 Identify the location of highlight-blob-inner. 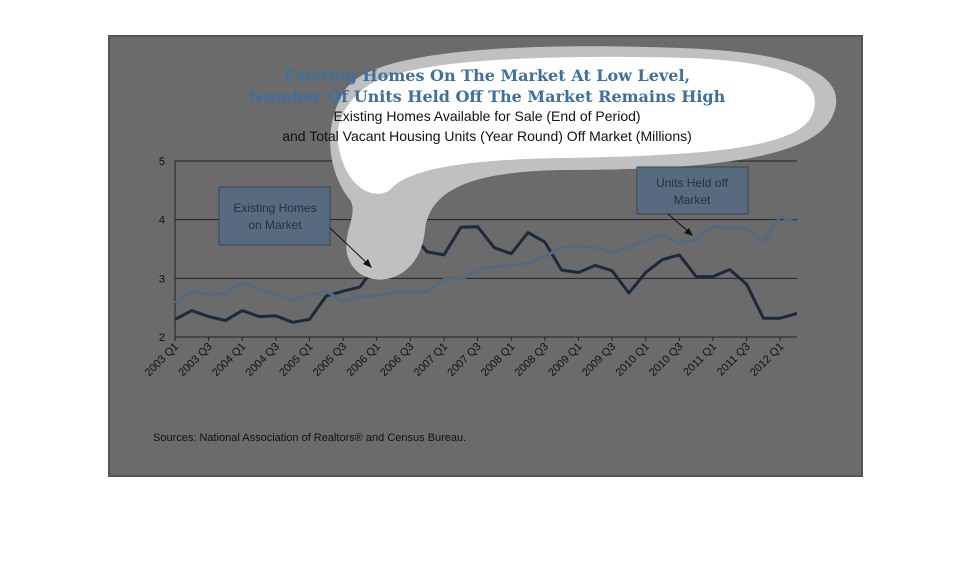
(576, 125).